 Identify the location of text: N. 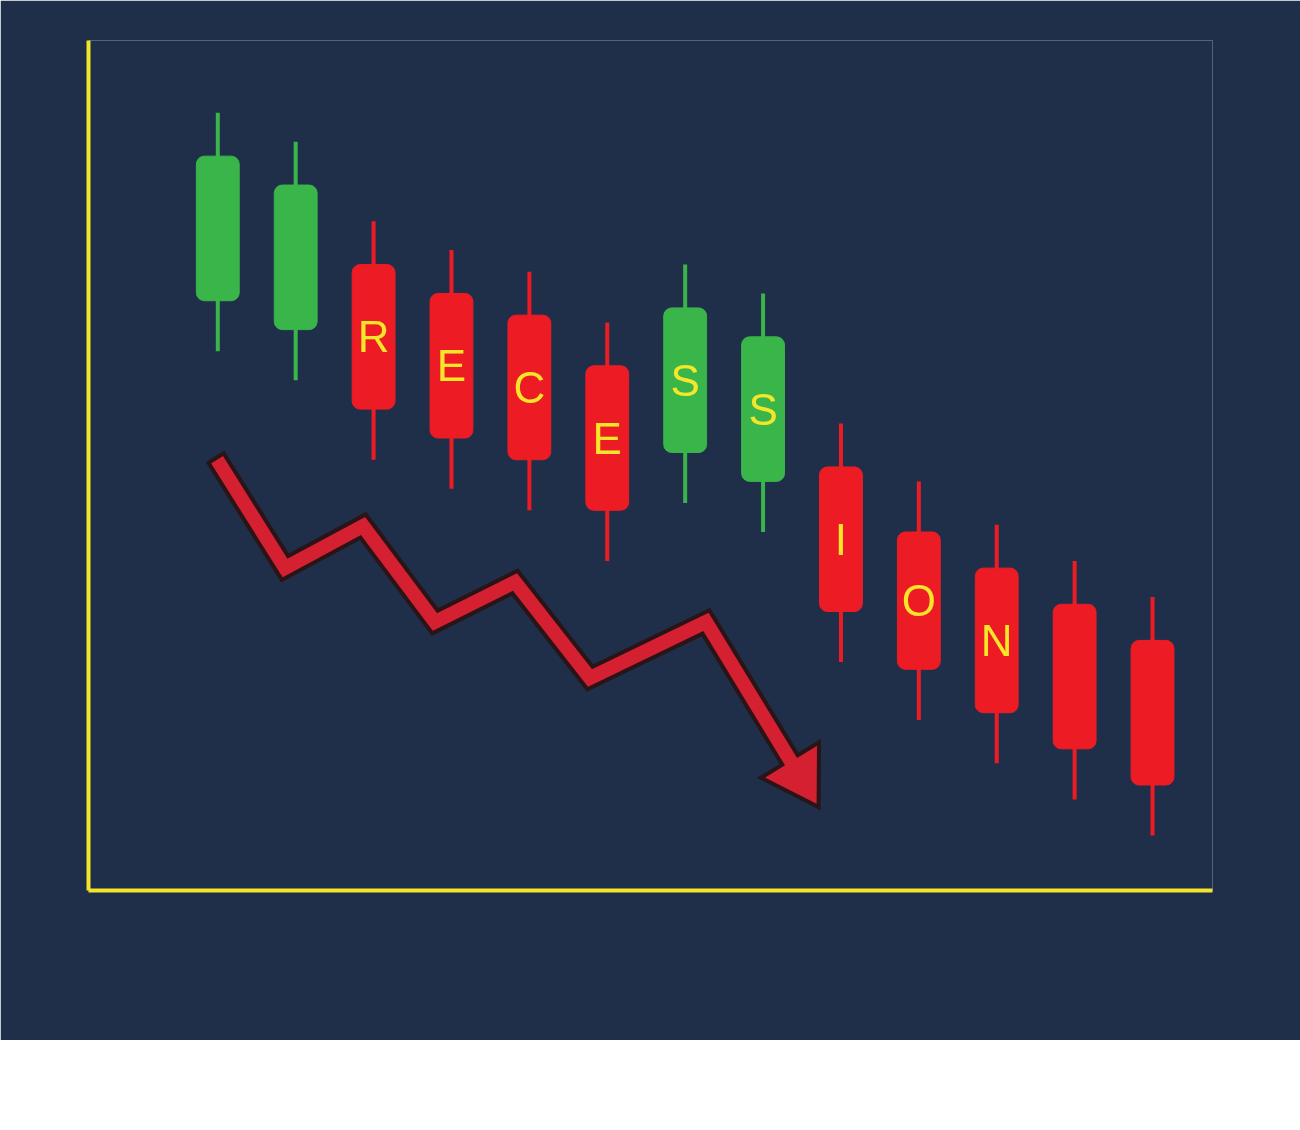
(996, 640).